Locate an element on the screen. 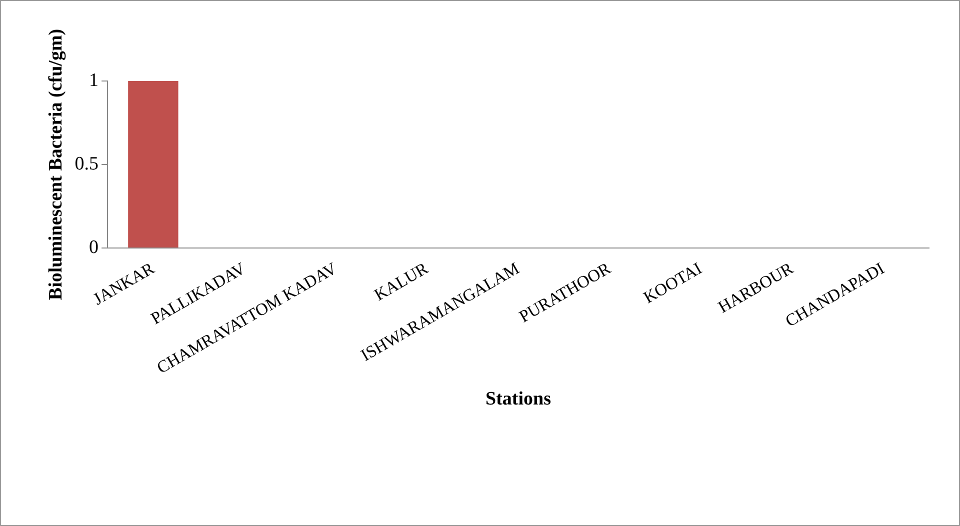  y-tick-label: 1 is located at coordinates (94, 80).